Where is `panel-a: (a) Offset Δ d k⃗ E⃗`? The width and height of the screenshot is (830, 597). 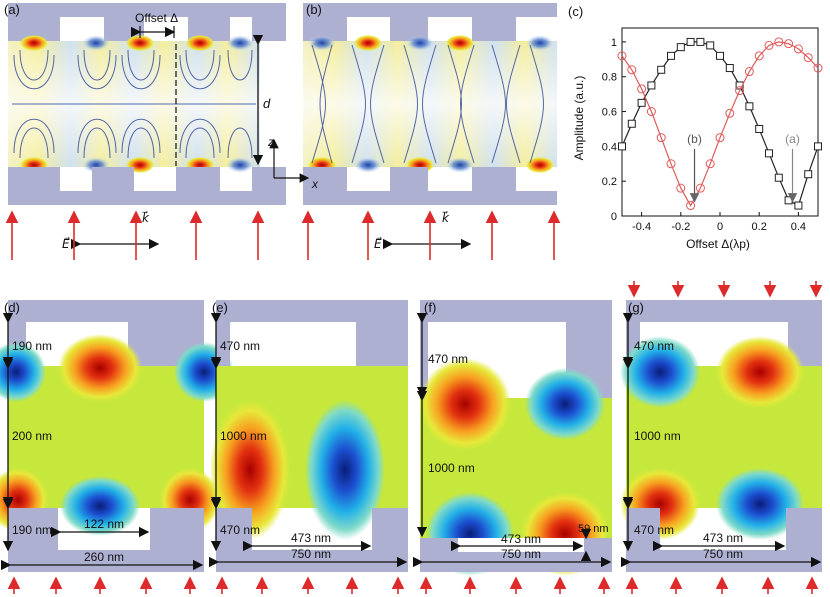
panel-a: (a) Offset Δ d k⃗ E⃗ is located at coordinates (145, 126).